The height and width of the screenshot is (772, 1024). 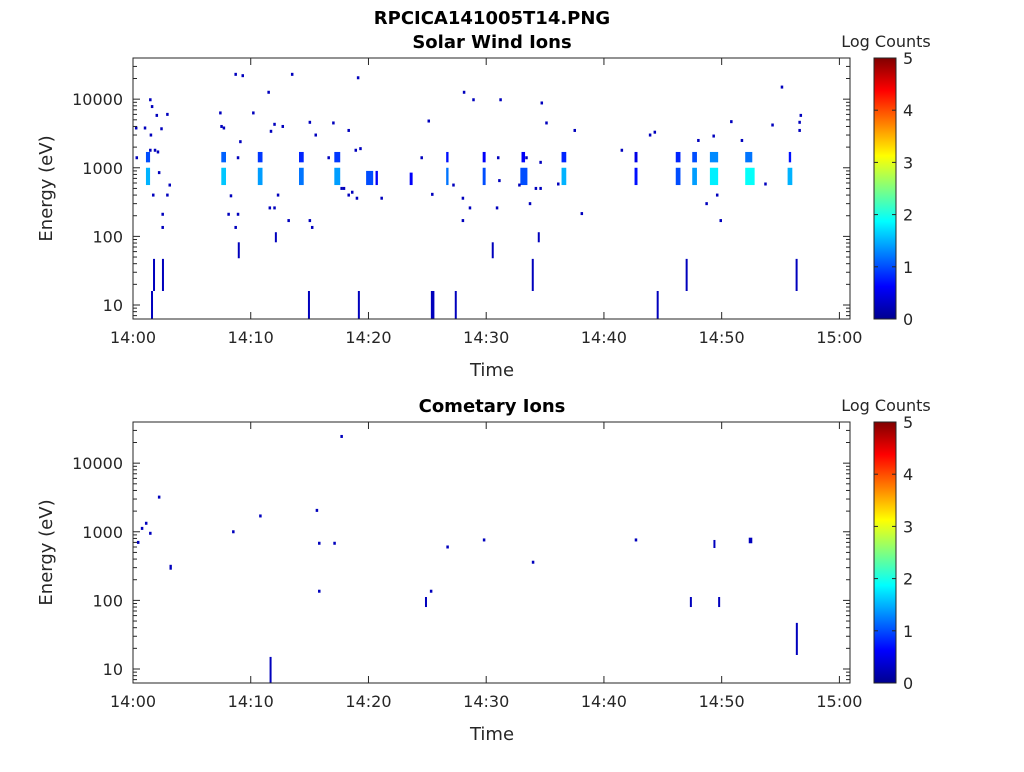 What do you see at coordinates (486, 701) in the screenshot?
I see `x-tick-label: 14:30` at bounding box center [486, 701].